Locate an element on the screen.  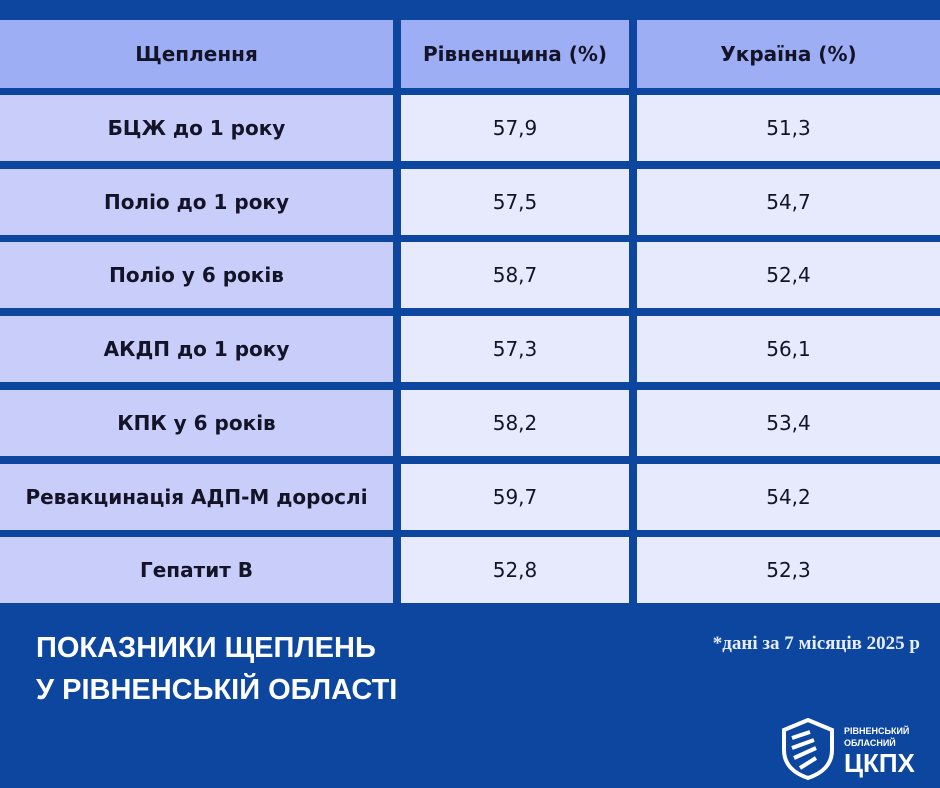
row-label: Поліо у 6 років is located at coordinates (196, 275).